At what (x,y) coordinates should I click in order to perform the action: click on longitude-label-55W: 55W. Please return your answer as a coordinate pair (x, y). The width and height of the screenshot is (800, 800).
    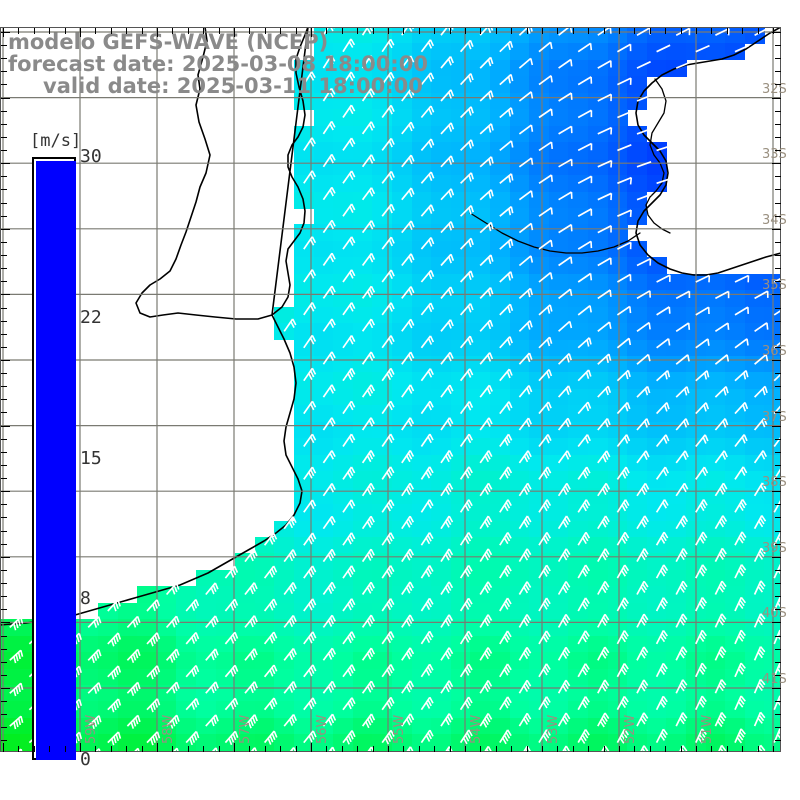
    Looking at the image, I should click on (399, 729).